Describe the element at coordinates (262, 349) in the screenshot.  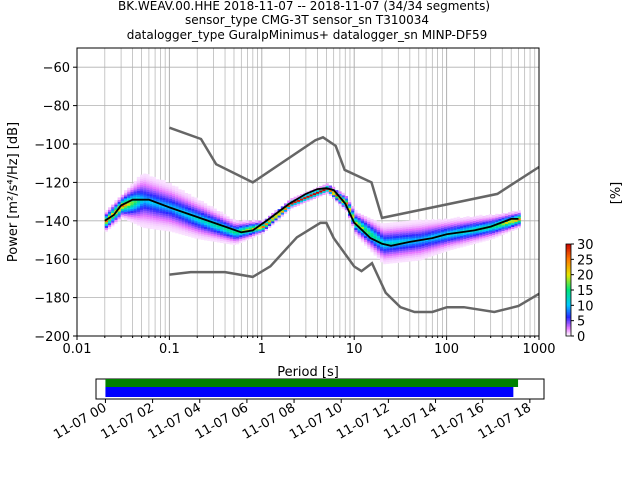
I see `x-tick-label: 1` at that location.